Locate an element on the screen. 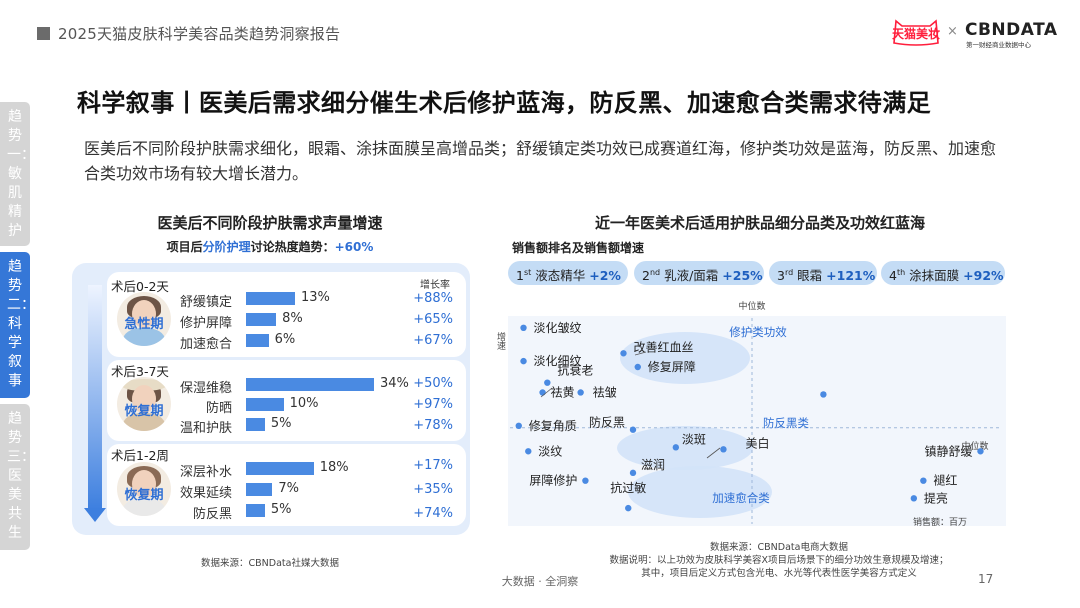 The image size is (1080, 608). side-tab-trend-1: 趋势一：敏肌精护 is located at coordinates (17, 174).